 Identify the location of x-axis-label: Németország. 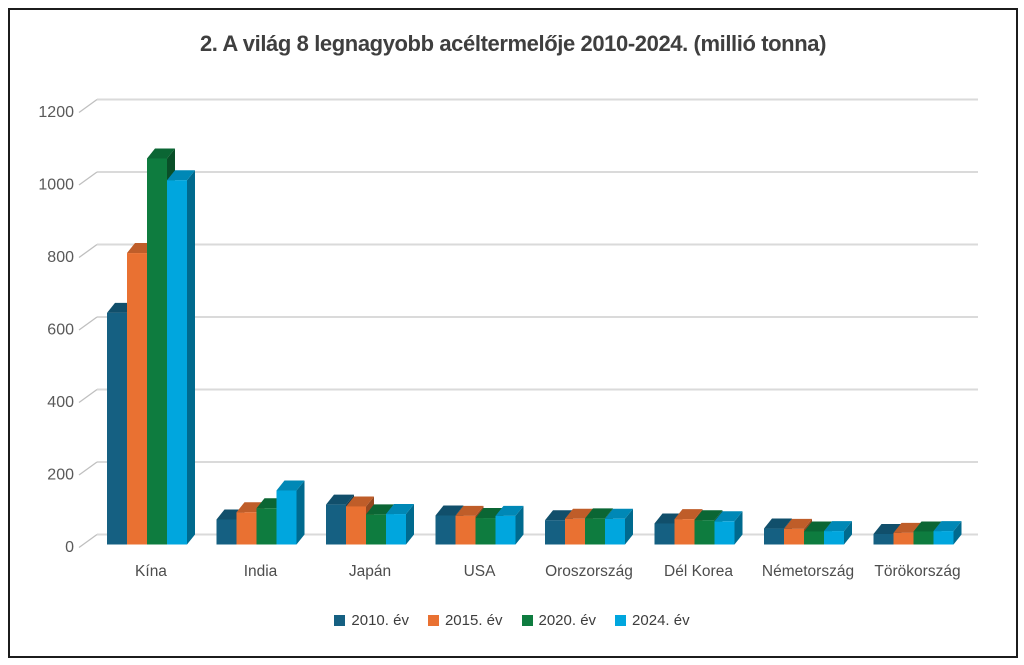
(808, 571).